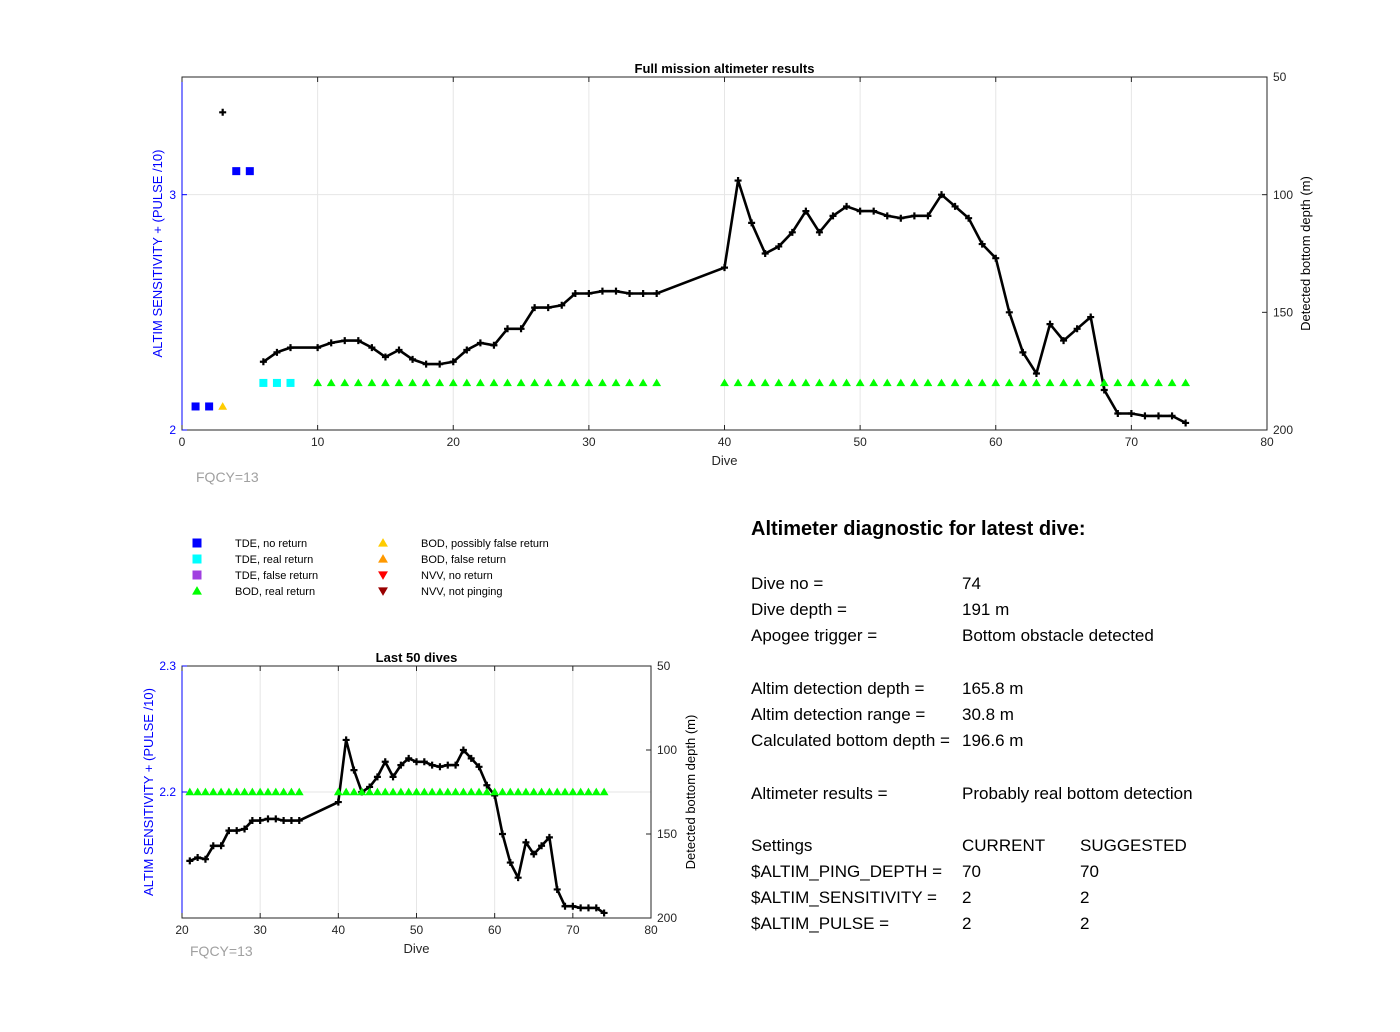  Describe the element at coordinates (263, 382) in the screenshot. I see `marker-tde-real-return` at that location.